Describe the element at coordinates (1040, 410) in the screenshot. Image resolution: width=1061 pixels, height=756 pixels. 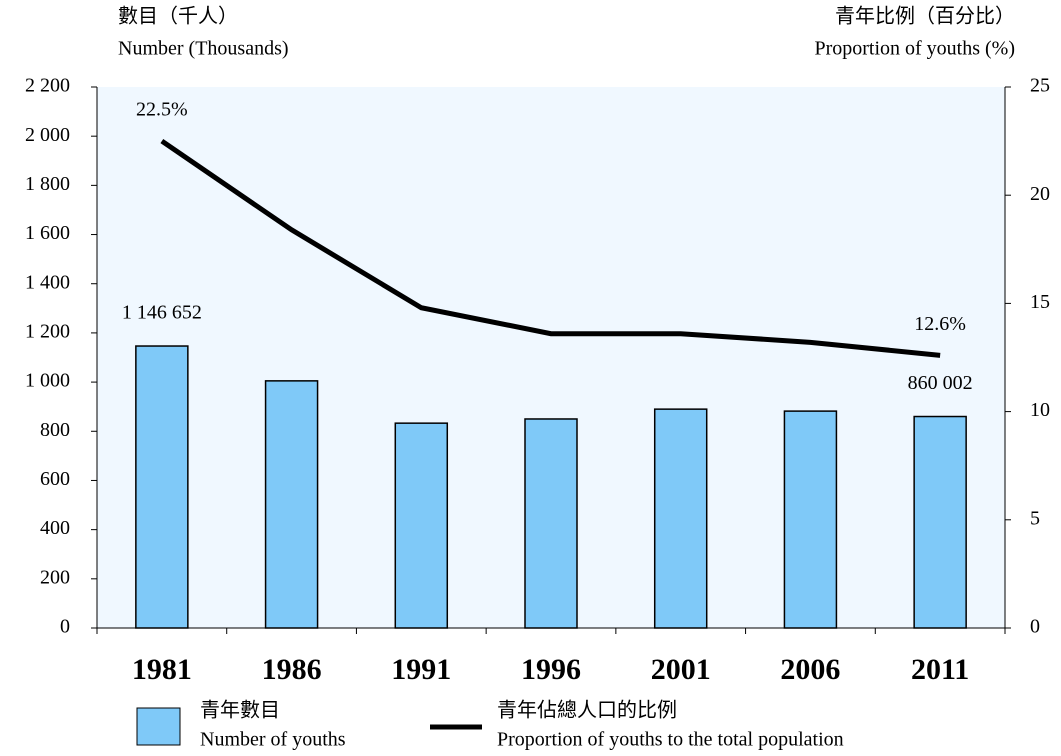
I see `y2-tick-label: 10` at that location.